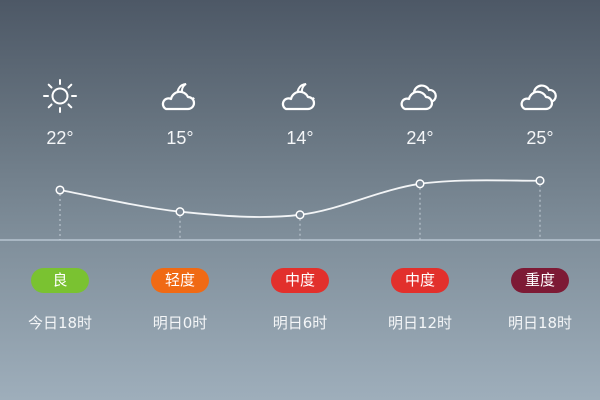 Image resolution: width=600 pixels, height=400 pixels. Describe the element at coordinates (60, 138) in the screenshot. I see `temperature-label: 22°` at that location.